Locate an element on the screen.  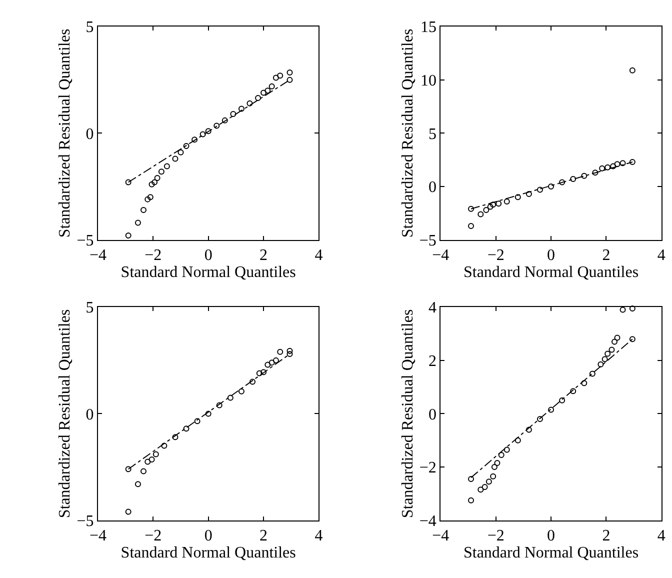
y-tick-label: −5 is located at coordinates (427, 241).